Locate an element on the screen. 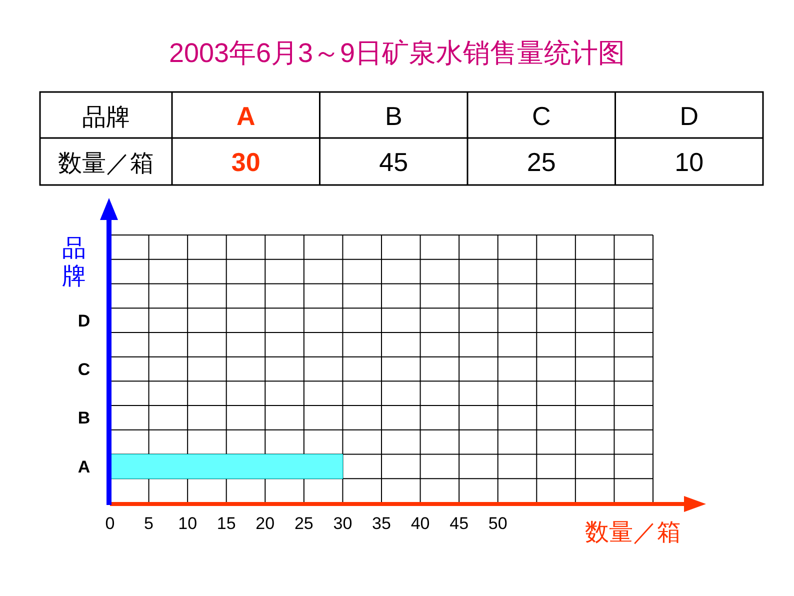 The width and height of the screenshot is (794, 596). y-tick-label: D is located at coordinates (84, 320).